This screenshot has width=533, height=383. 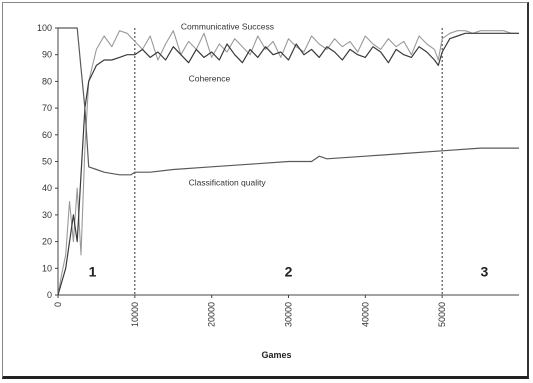 I want to click on annotation-classification-quality: Classification quality, so click(x=228, y=183).